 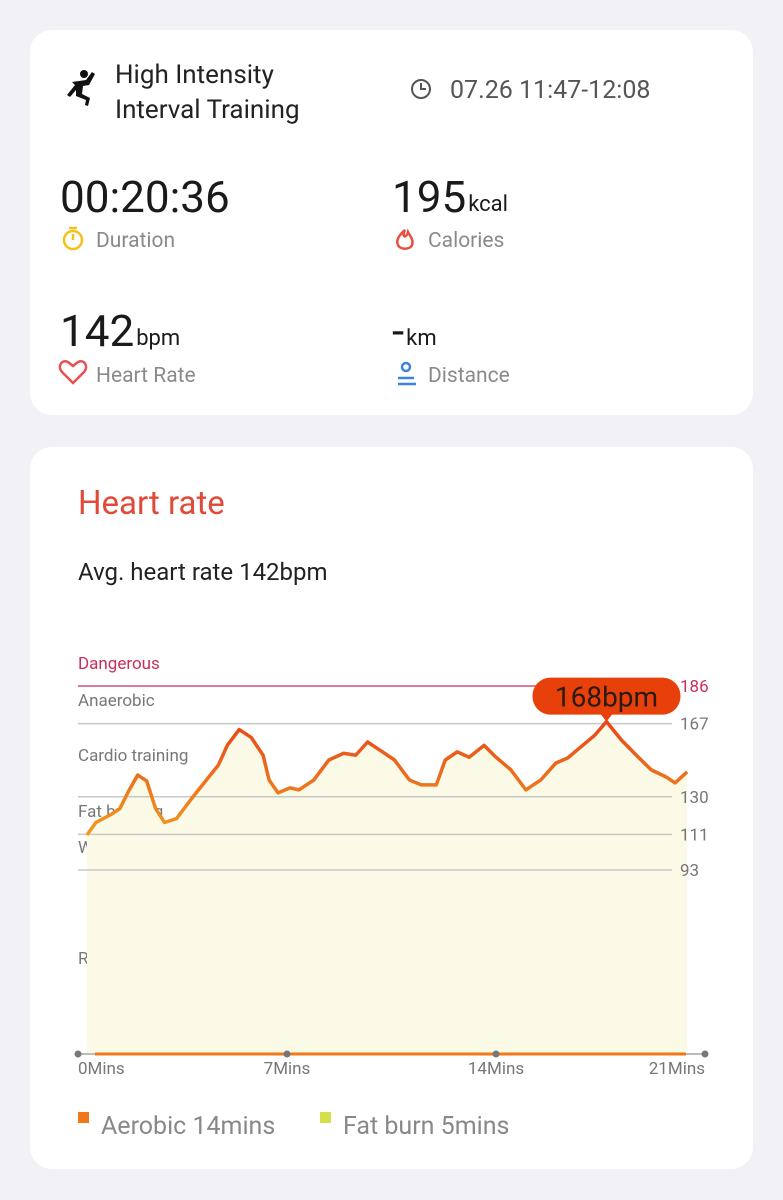 I want to click on y-tick-label: 111, so click(x=694, y=835).